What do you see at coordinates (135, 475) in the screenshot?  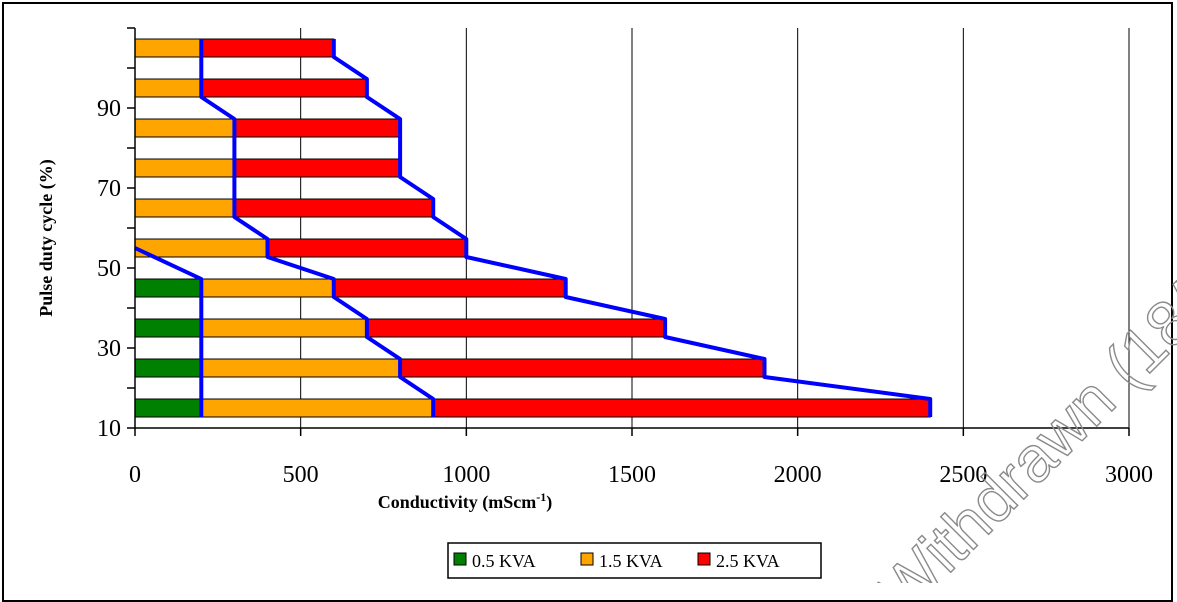 I see `x-tick-label: 0` at bounding box center [135, 475].